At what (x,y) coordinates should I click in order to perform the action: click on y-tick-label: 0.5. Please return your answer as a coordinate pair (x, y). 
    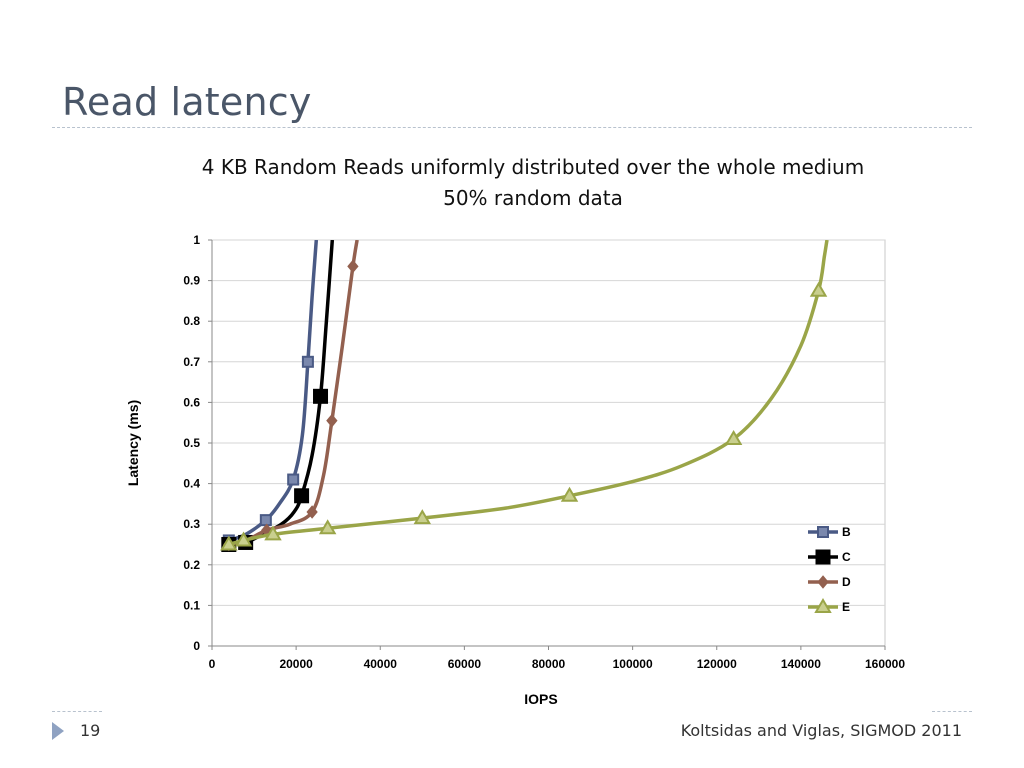
    Looking at the image, I should click on (191, 443).